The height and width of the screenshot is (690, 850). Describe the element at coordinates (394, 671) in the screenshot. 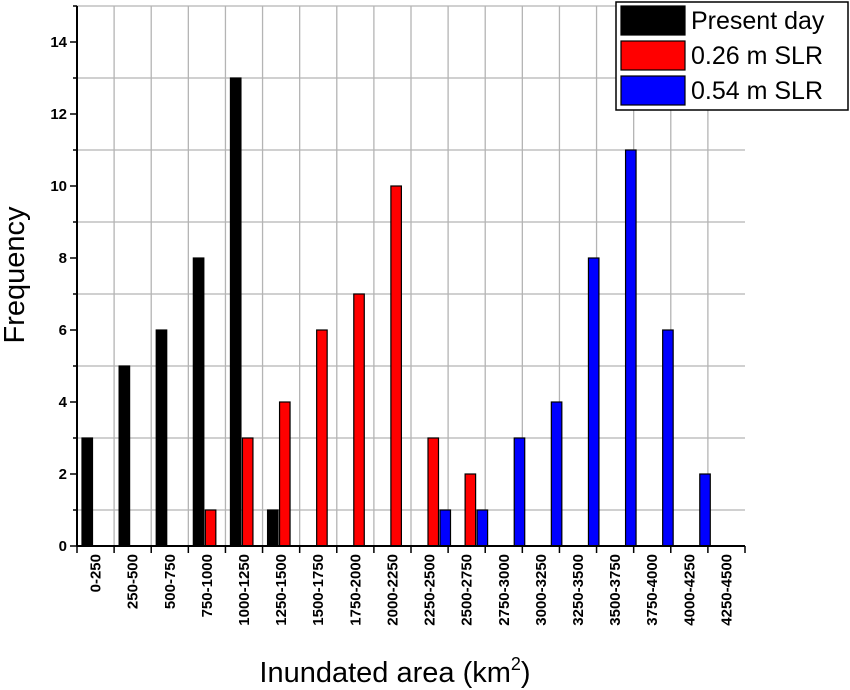

I see `x-axis-title: Inundated area (km2)` at that location.